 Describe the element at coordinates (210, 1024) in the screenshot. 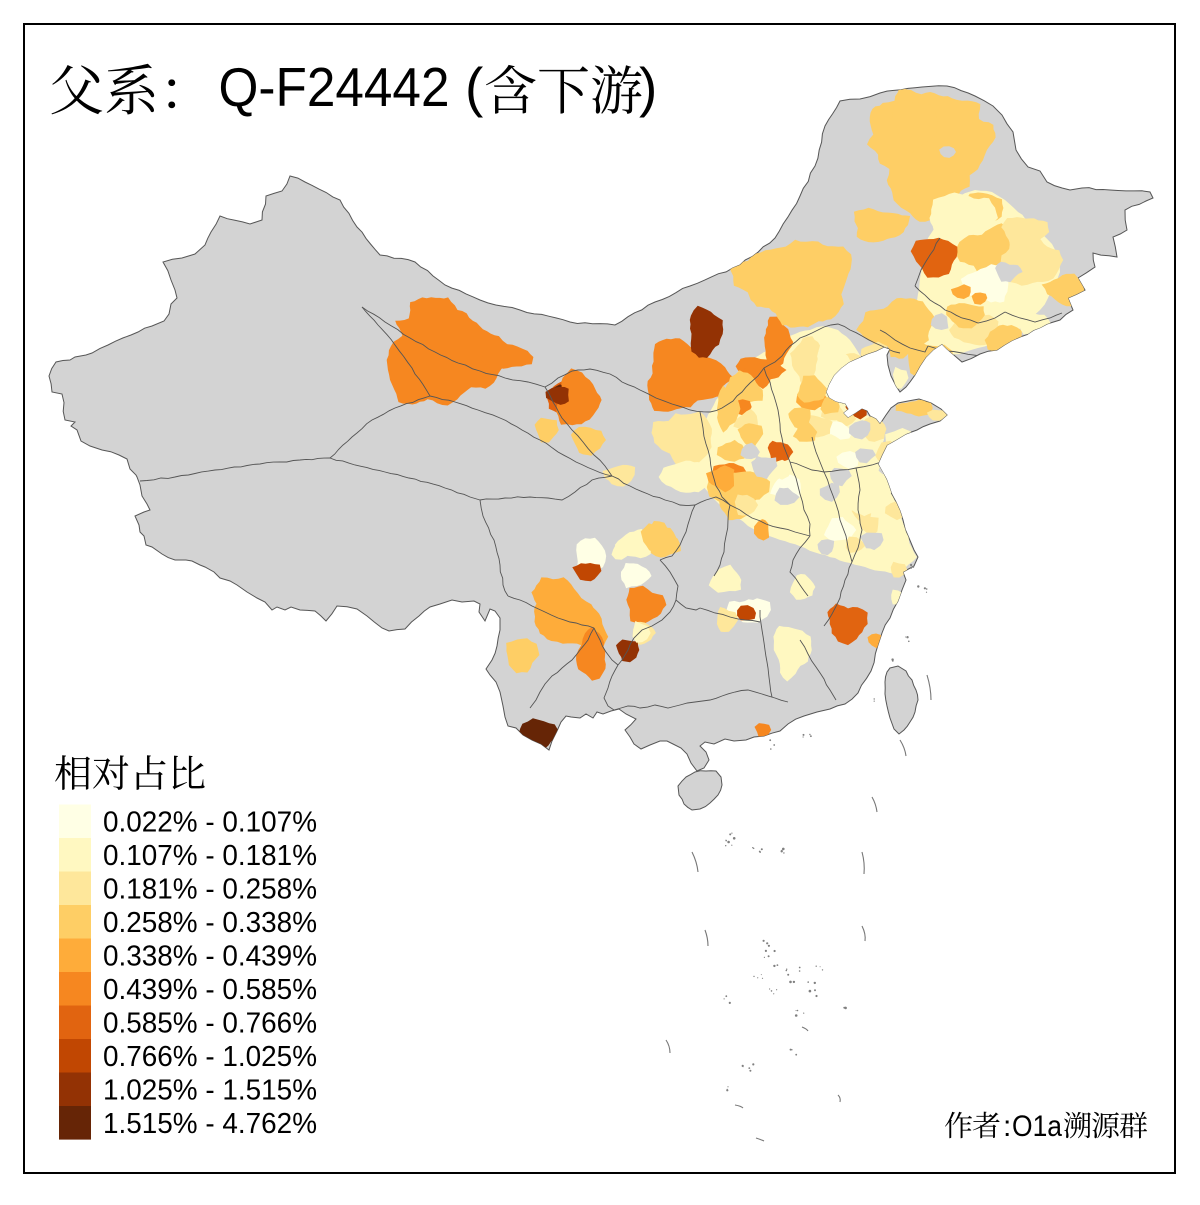

I see `svg-text: 0.585% - 0.766%` at that location.